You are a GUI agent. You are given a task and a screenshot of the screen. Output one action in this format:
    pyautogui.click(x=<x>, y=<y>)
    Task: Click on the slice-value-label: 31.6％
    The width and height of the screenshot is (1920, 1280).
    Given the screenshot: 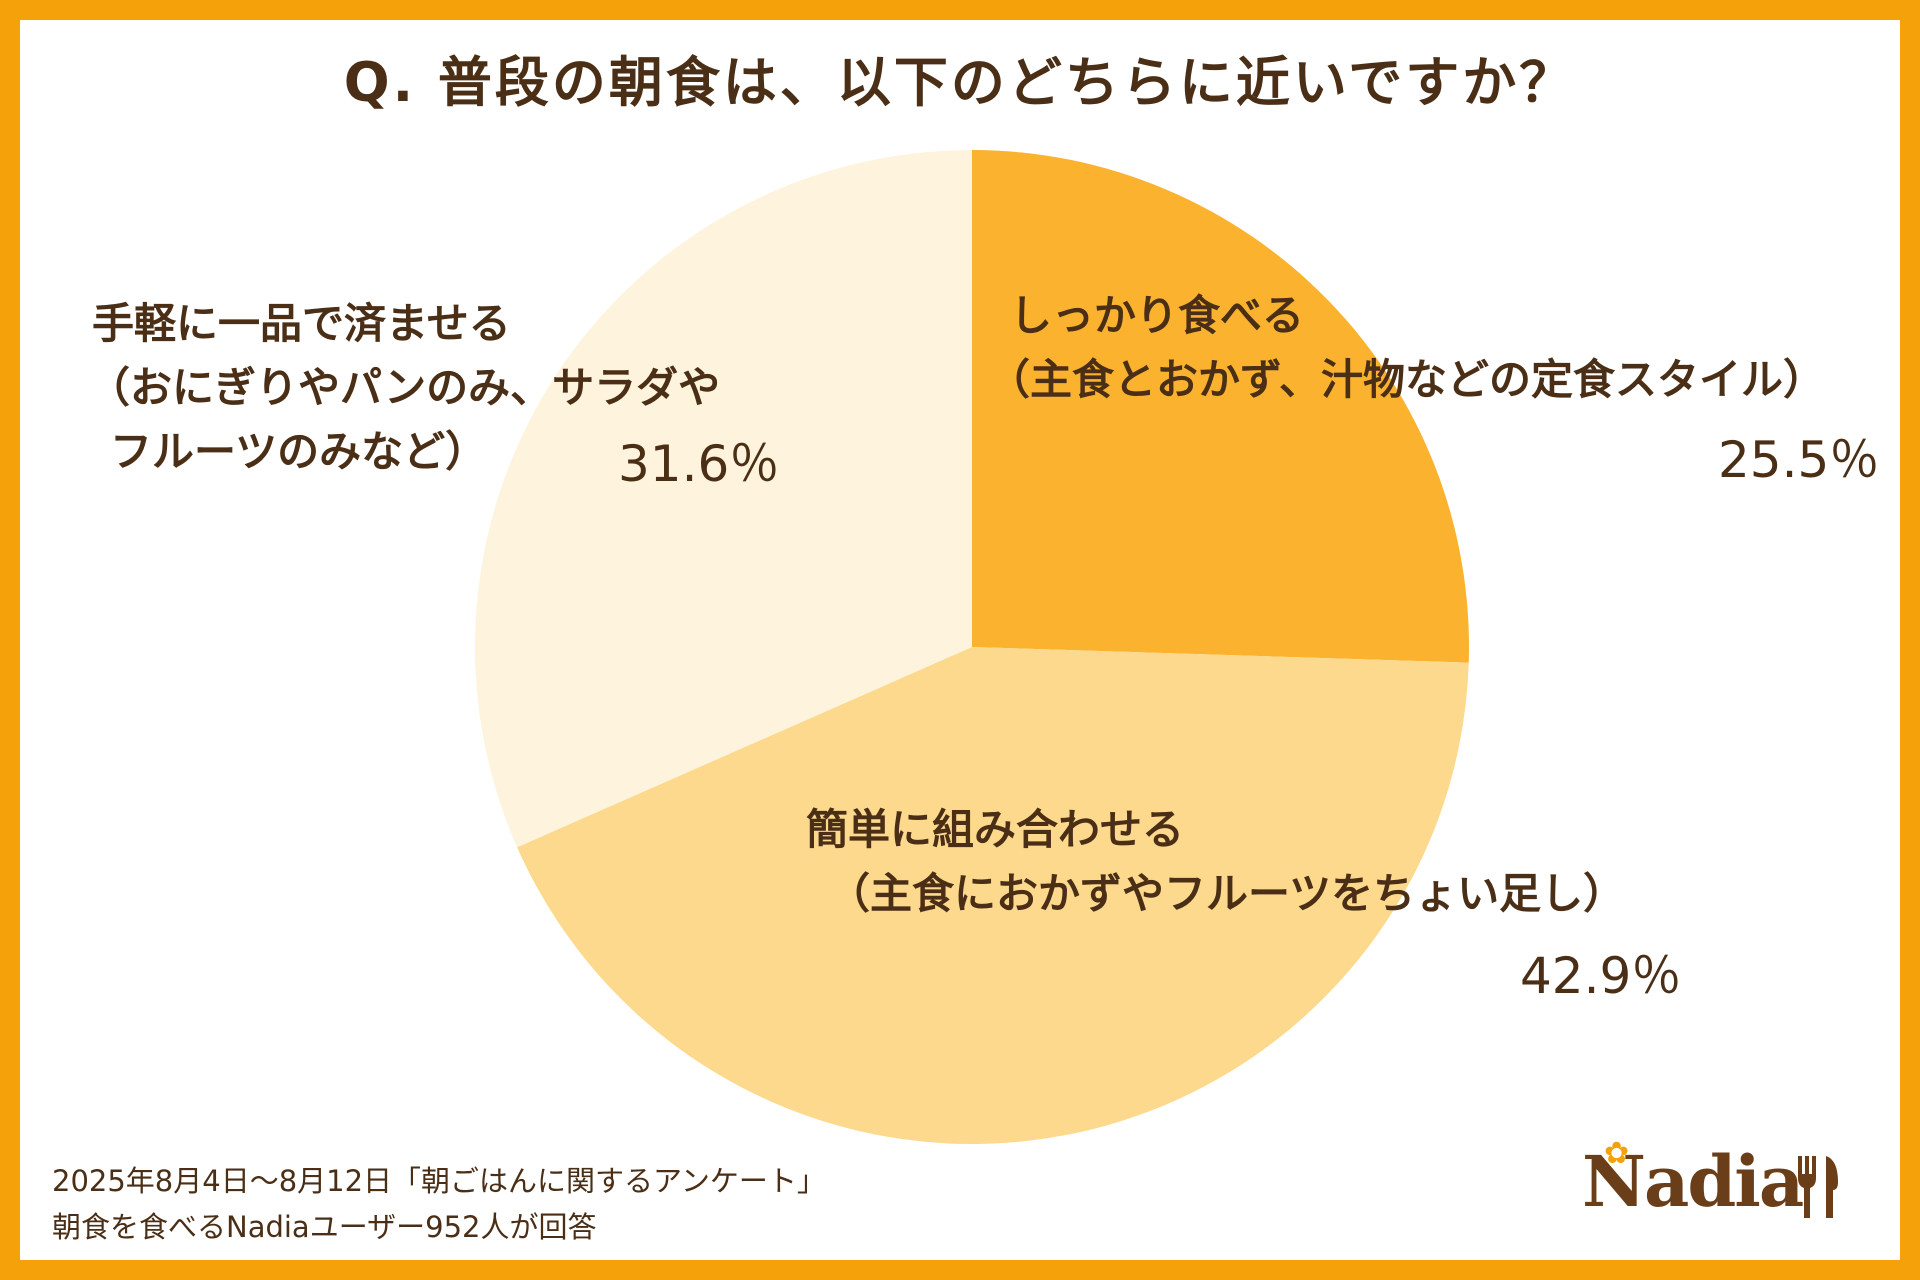 What is the action you would take?
    pyautogui.click(x=699, y=464)
    